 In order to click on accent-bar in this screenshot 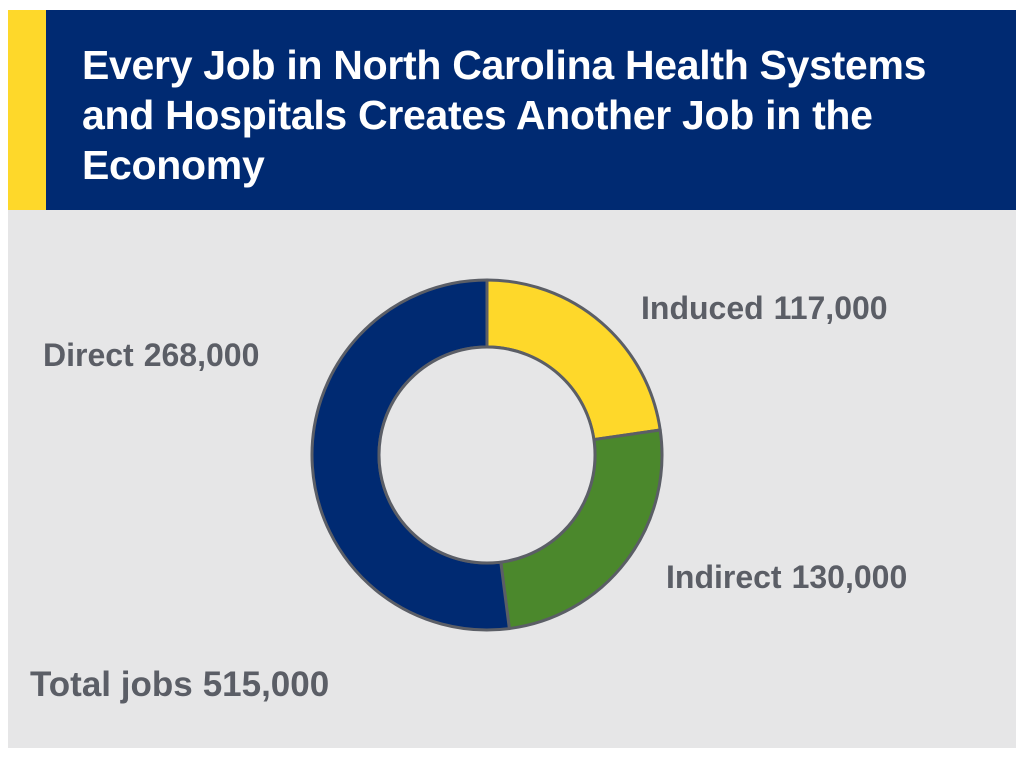, I will do `click(27, 110)`.